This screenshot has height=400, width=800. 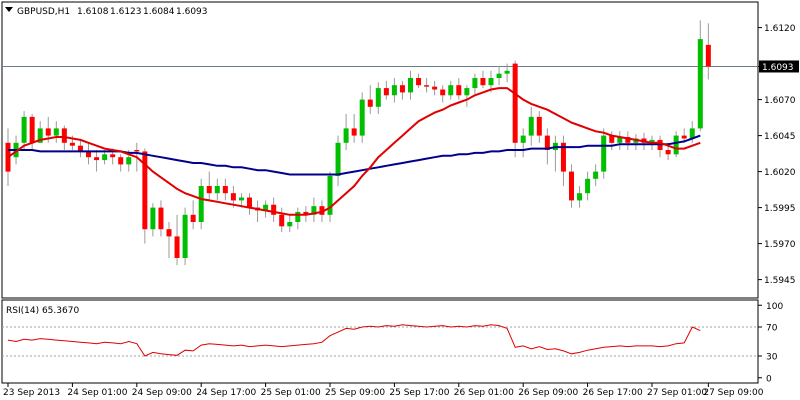 I want to click on time-tick-label: 24 Sep 09:00, so click(x=162, y=393).